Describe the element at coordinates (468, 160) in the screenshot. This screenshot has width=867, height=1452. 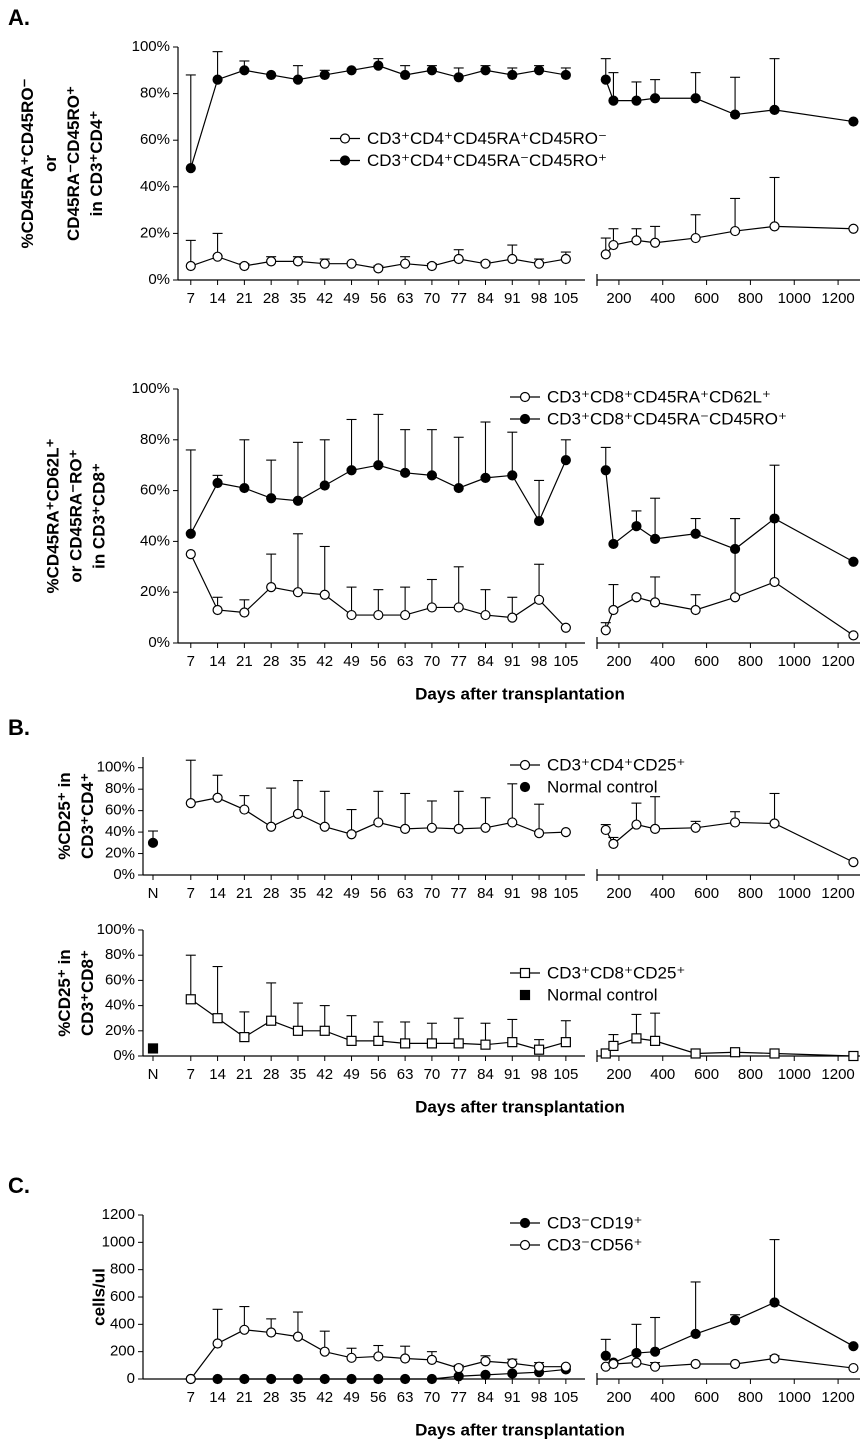
I see `legend-item: CD3⁺CD4⁺CD45RA⁻CD45RO⁺` at that location.